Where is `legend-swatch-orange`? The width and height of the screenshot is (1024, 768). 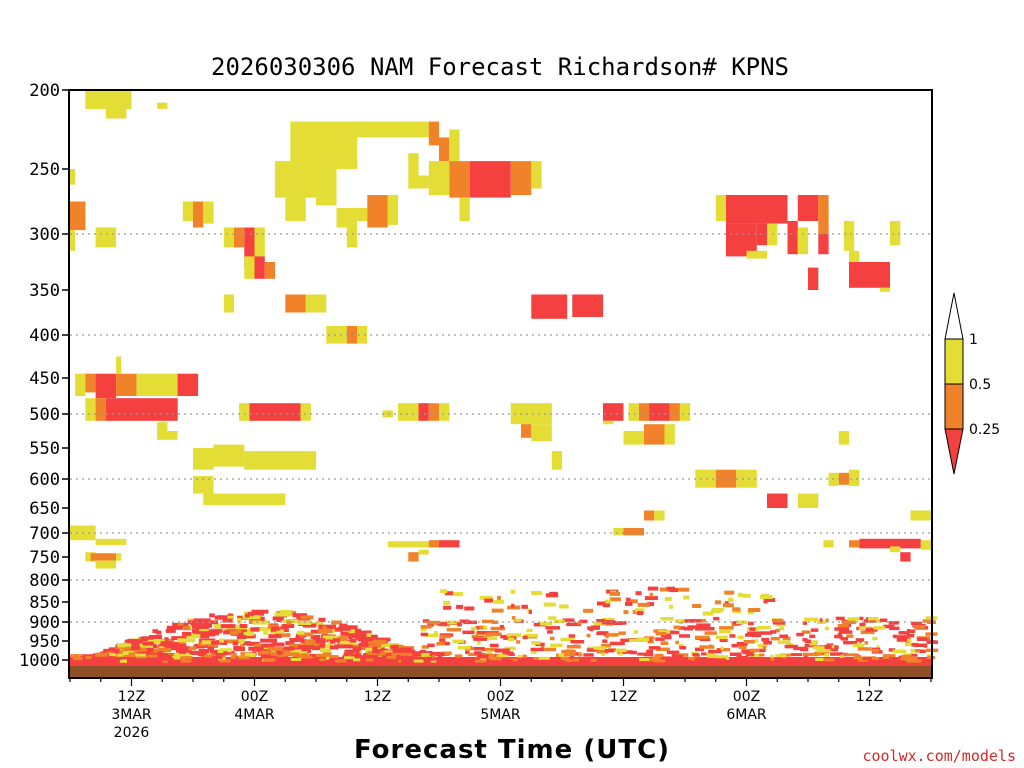 legend-swatch-orange is located at coordinates (954, 406).